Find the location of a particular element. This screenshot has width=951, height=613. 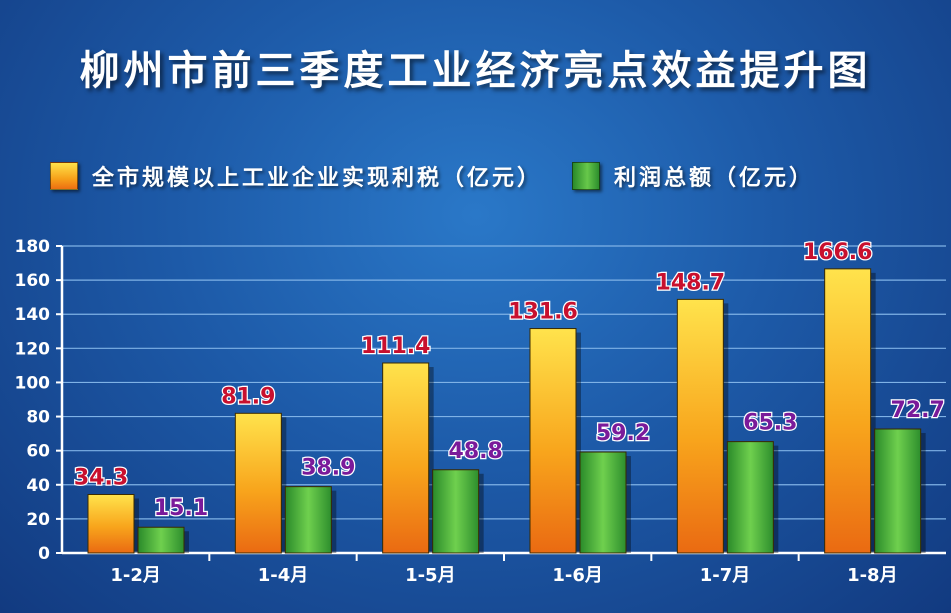

y-tick-label: 80 is located at coordinates (38, 418).